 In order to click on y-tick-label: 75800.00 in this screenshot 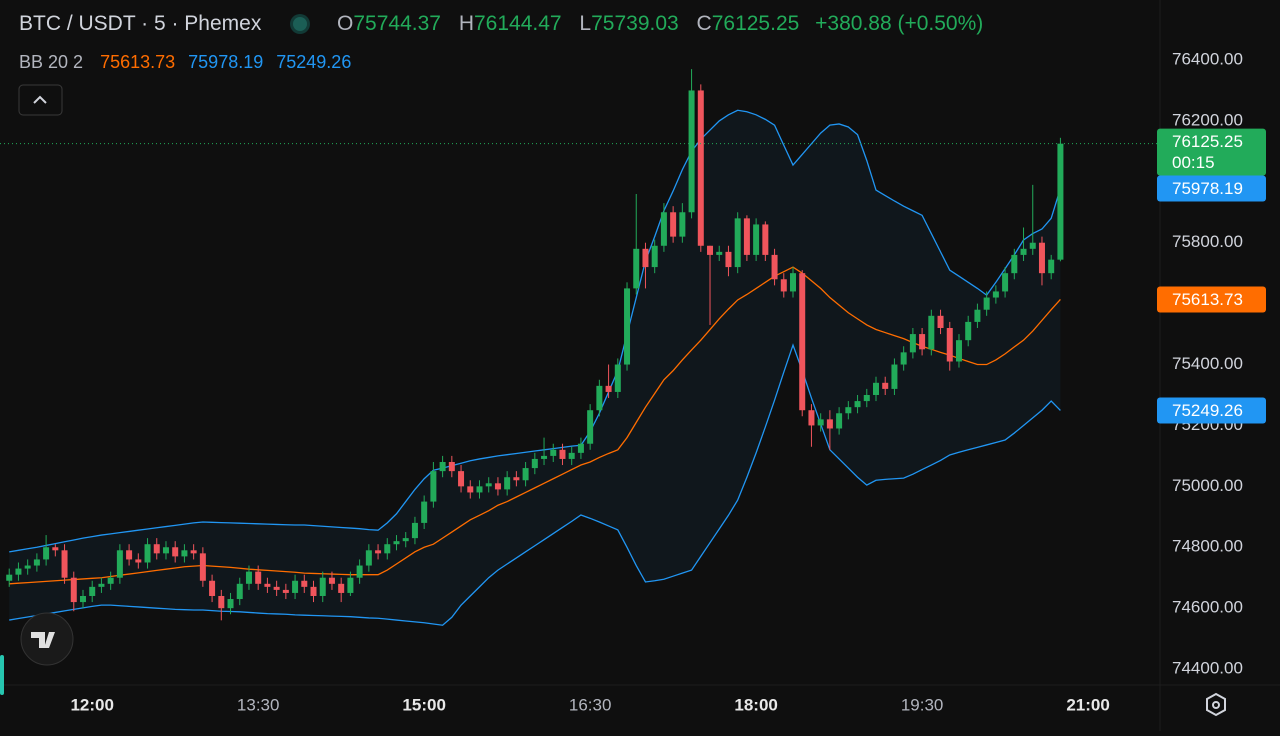, I will do `click(1207, 241)`.